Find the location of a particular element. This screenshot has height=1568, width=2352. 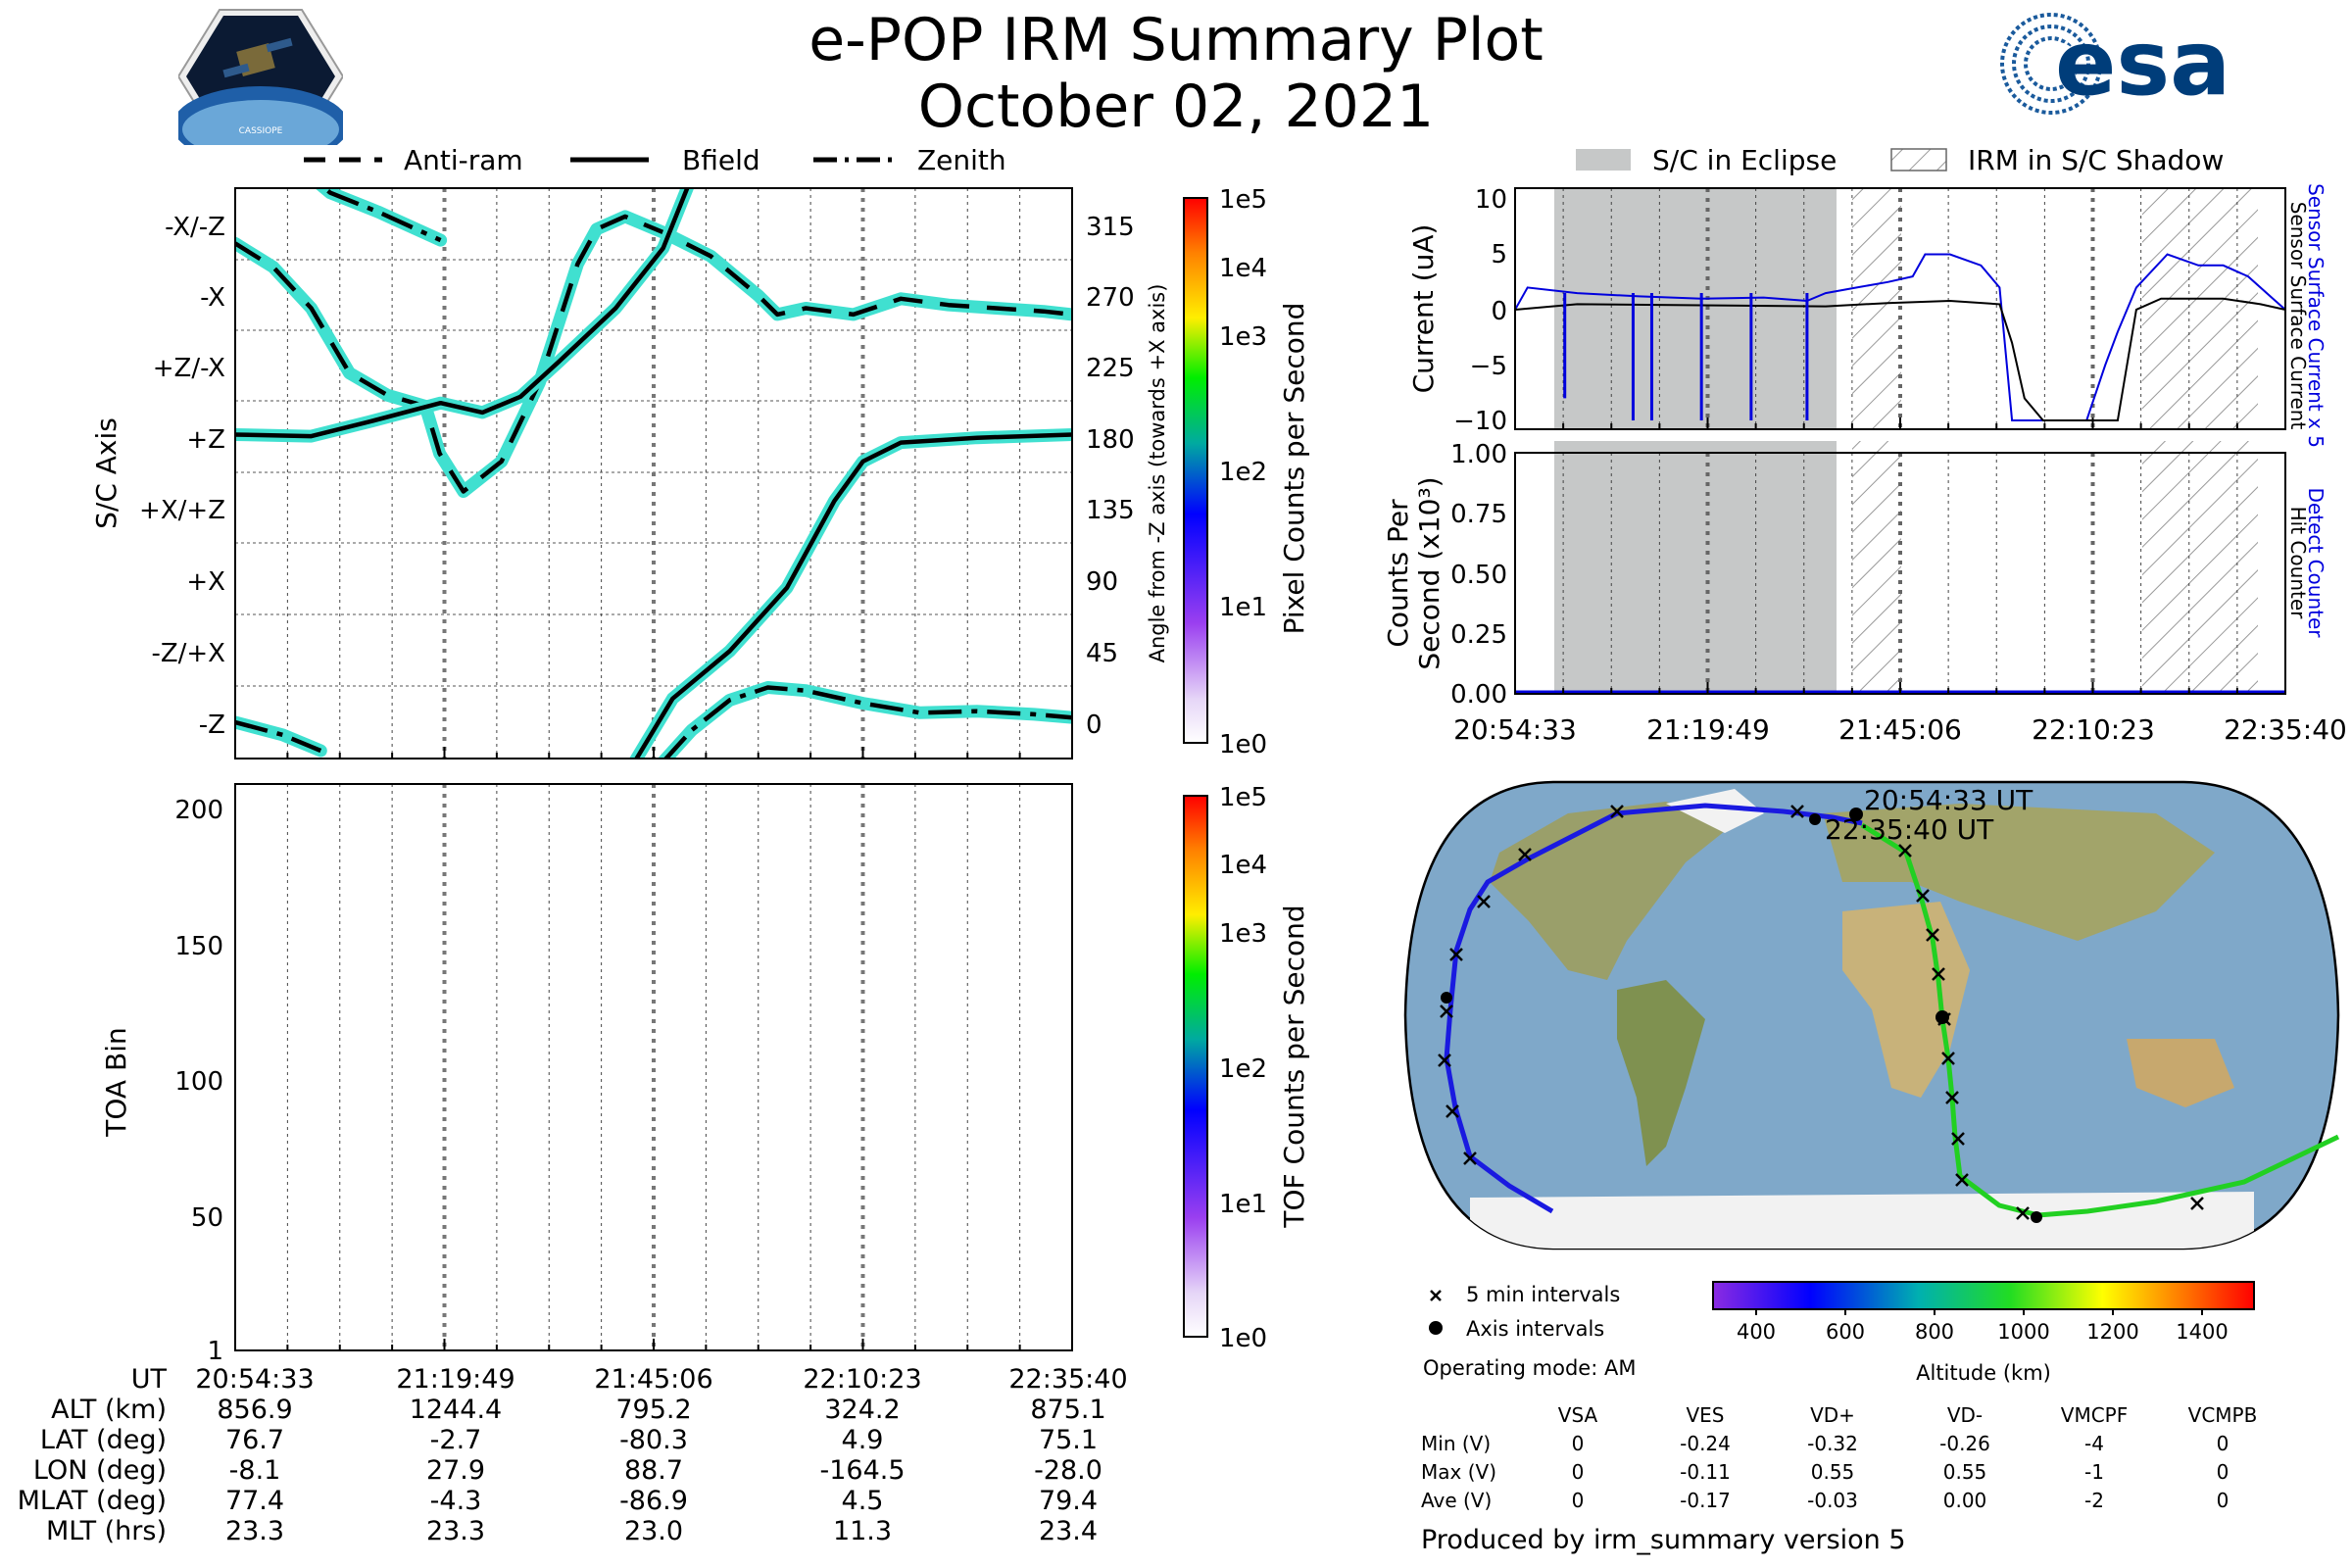

line-legend: Anti-ram Bfield Zenith is located at coordinates (655, 160).